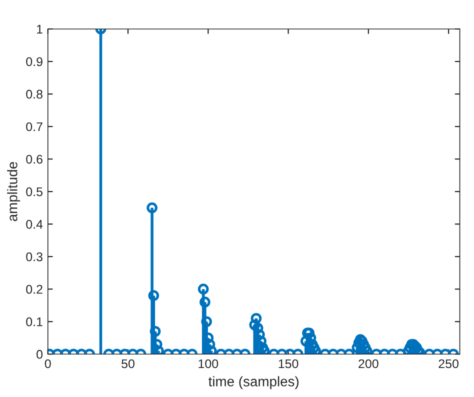  Describe the element at coordinates (34, 257) in the screenshot. I see `y-tick-label: 0.3` at that location.